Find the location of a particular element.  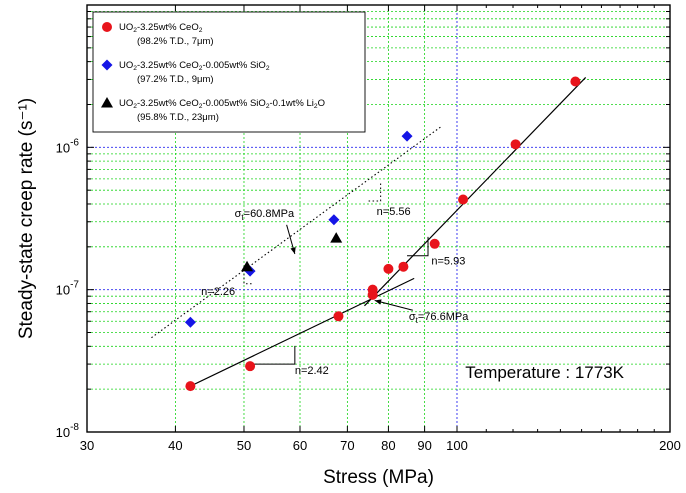

stress-exponent-label: n=5.56 is located at coordinates (394, 212).